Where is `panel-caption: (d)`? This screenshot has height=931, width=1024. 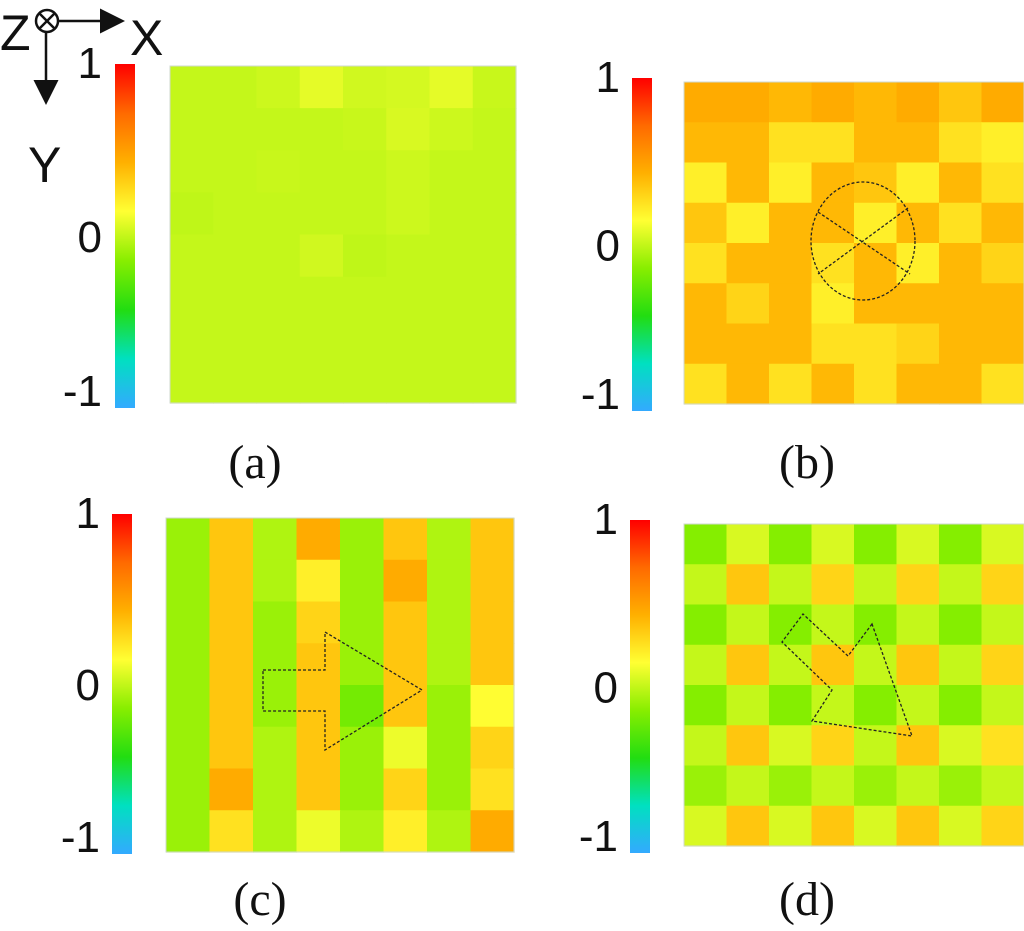 panel-caption: (d) is located at coordinates (807, 899).